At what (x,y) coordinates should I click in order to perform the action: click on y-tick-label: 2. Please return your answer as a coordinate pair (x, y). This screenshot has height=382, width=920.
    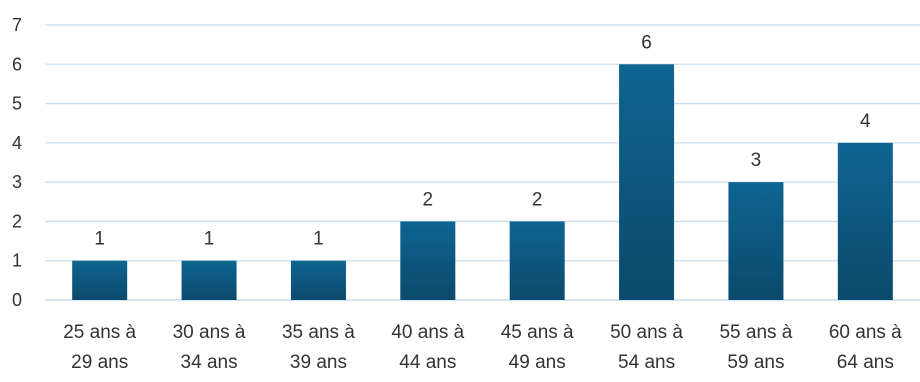
    Looking at the image, I should click on (17, 221).